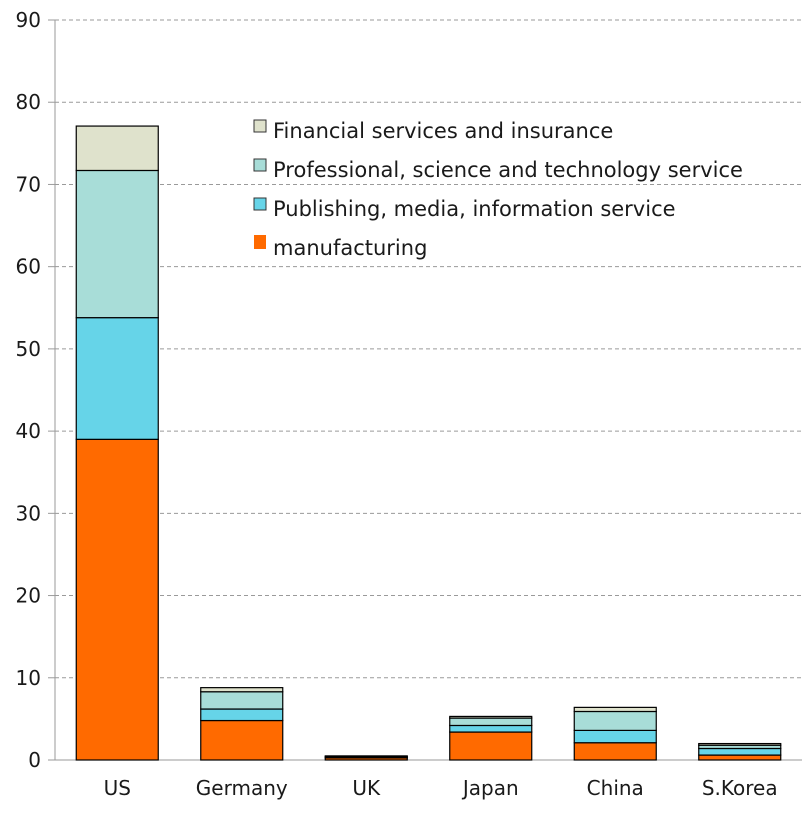 This screenshot has width=807, height=814. I want to click on x-category-label: UK, so click(366, 788).